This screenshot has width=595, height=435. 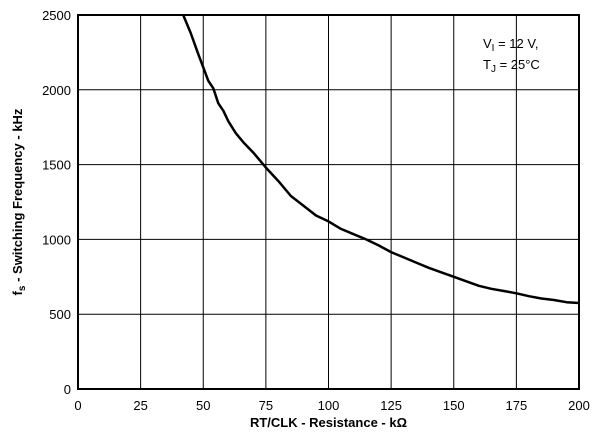 What do you see at coordinates (56, 90) in the screenshot?
I see `y-tick-label: 2000` at bounding box center [56, 90].